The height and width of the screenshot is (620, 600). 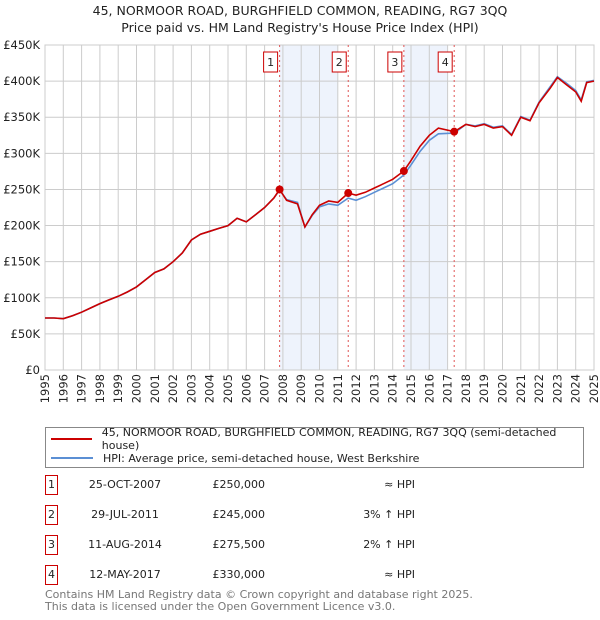 I want to click on y-tick-label: £350K, so click(x=21, y=117).